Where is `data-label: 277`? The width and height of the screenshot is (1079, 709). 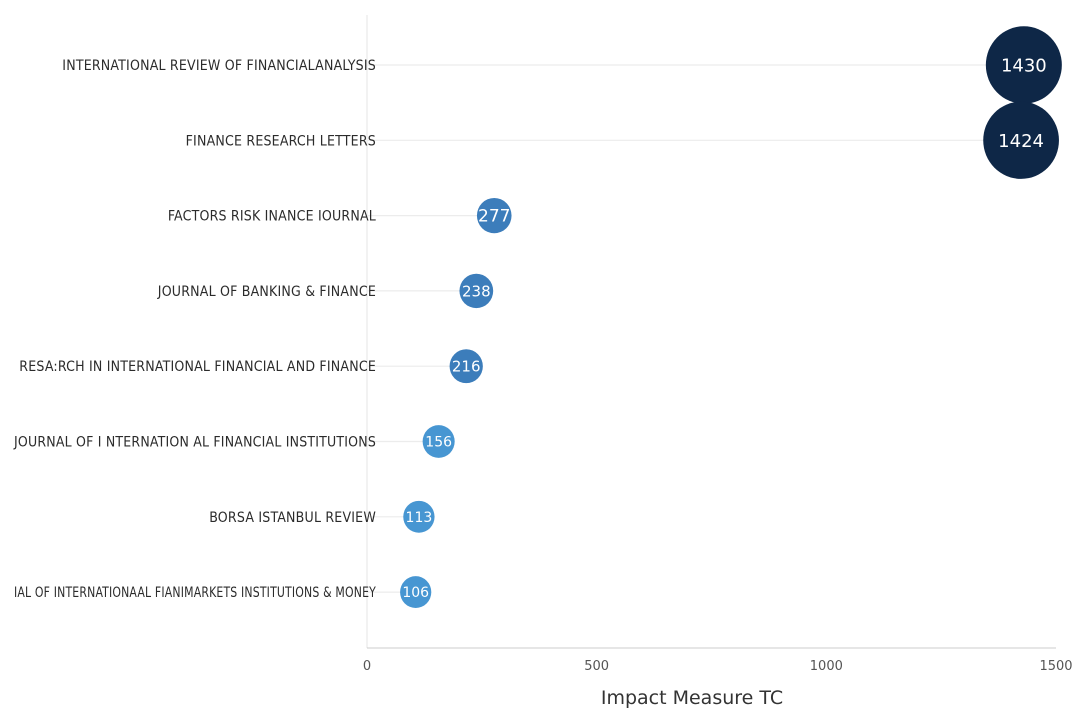
data-label: 277 is located at coordinates (494, 217).